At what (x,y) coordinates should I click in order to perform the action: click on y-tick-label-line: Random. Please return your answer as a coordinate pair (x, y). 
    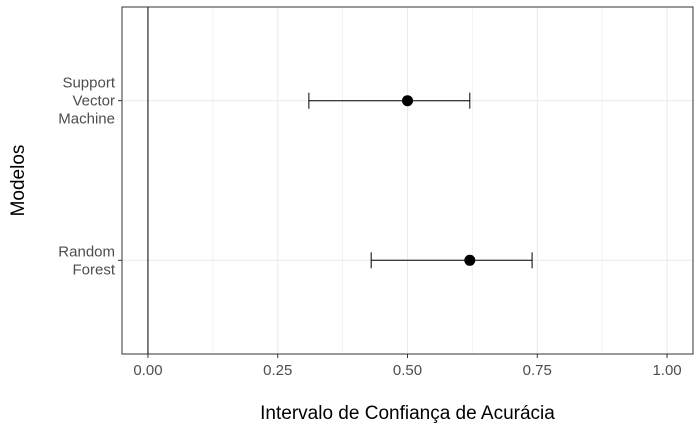
    Looking at the image, I should click on (86, 251).